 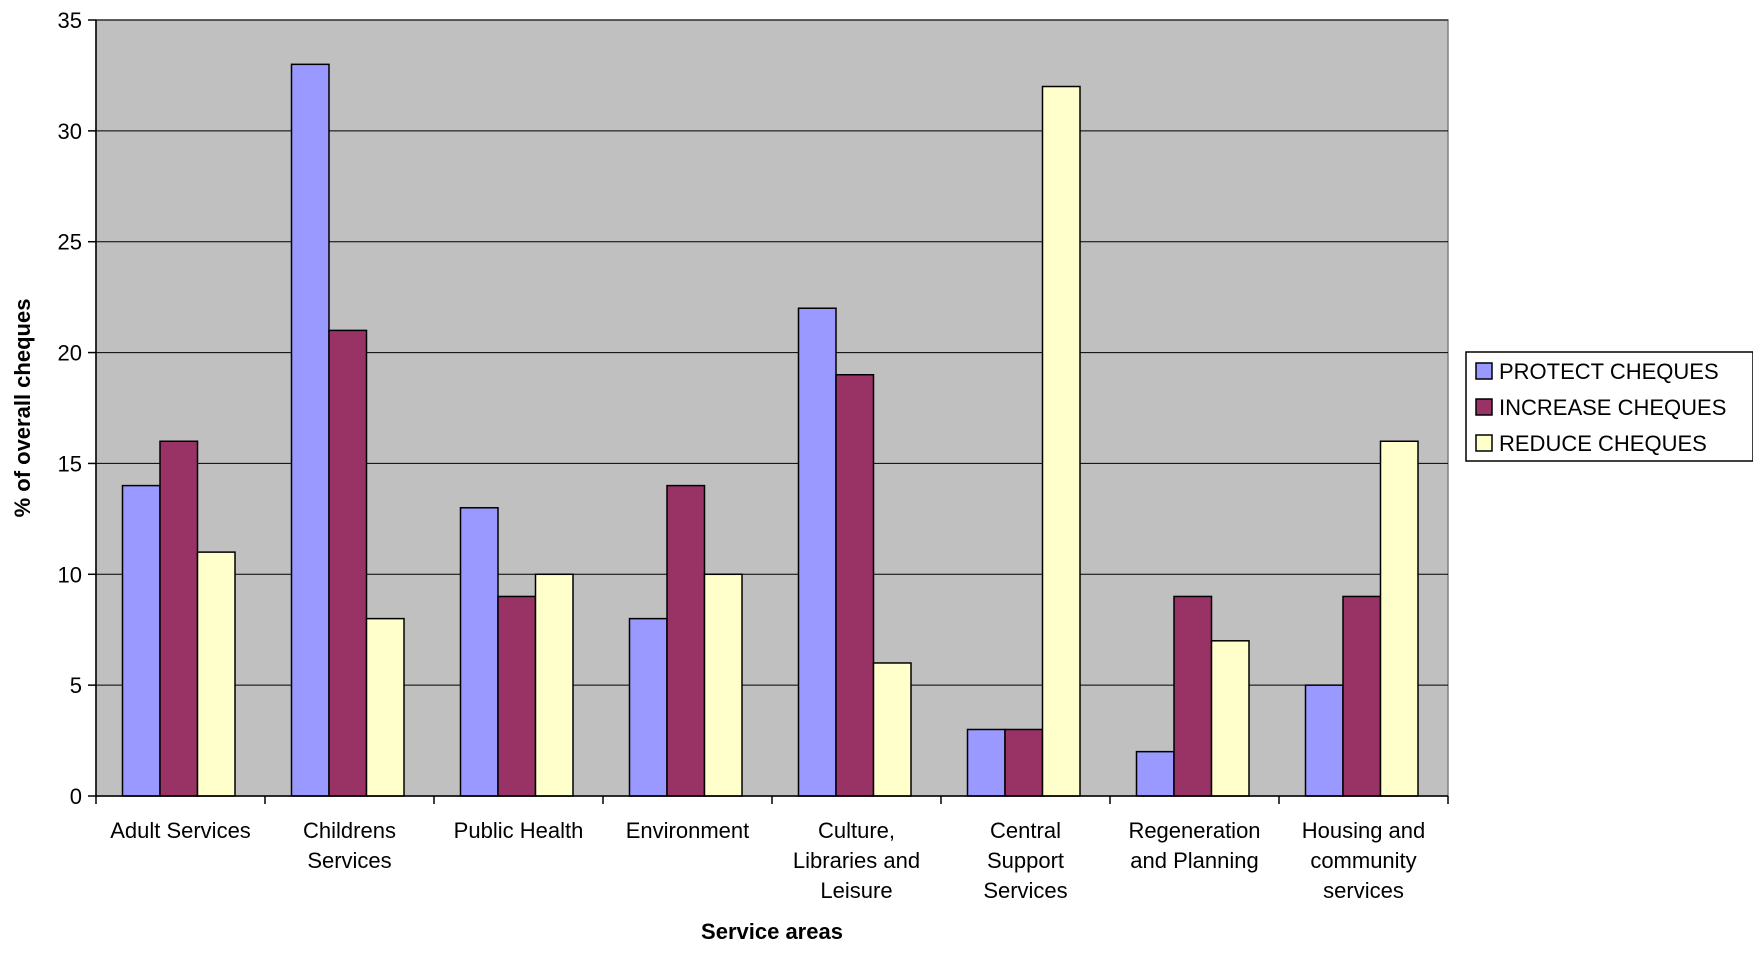 What do you see at coordinates (70, 574) in the screenshot?
I see `y-tick-label: 10` at bounding box center [70, 574].